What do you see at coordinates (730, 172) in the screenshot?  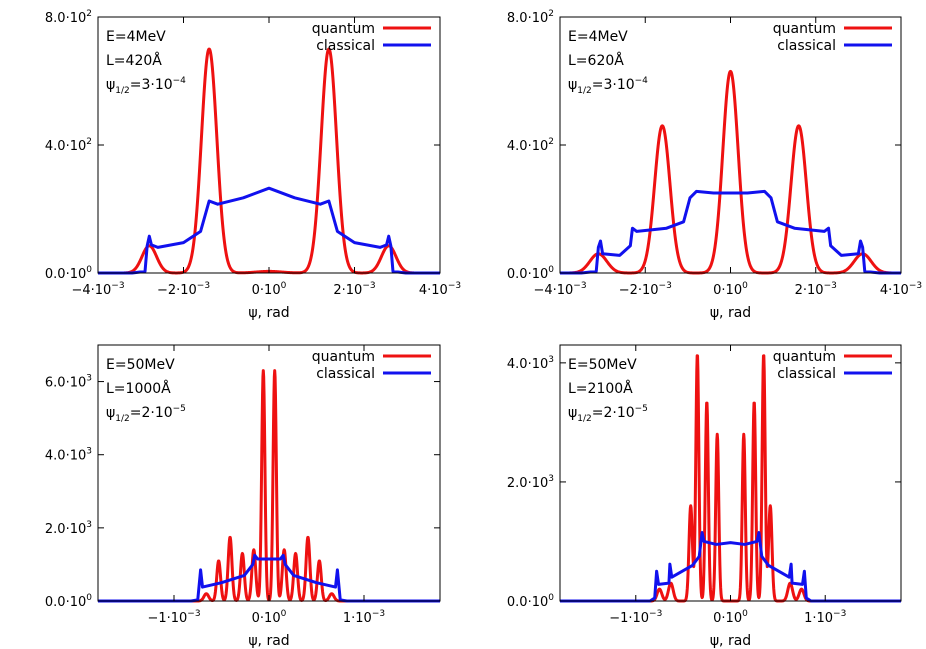 I see `series-quantum-line` at bounding box center [730, 172].